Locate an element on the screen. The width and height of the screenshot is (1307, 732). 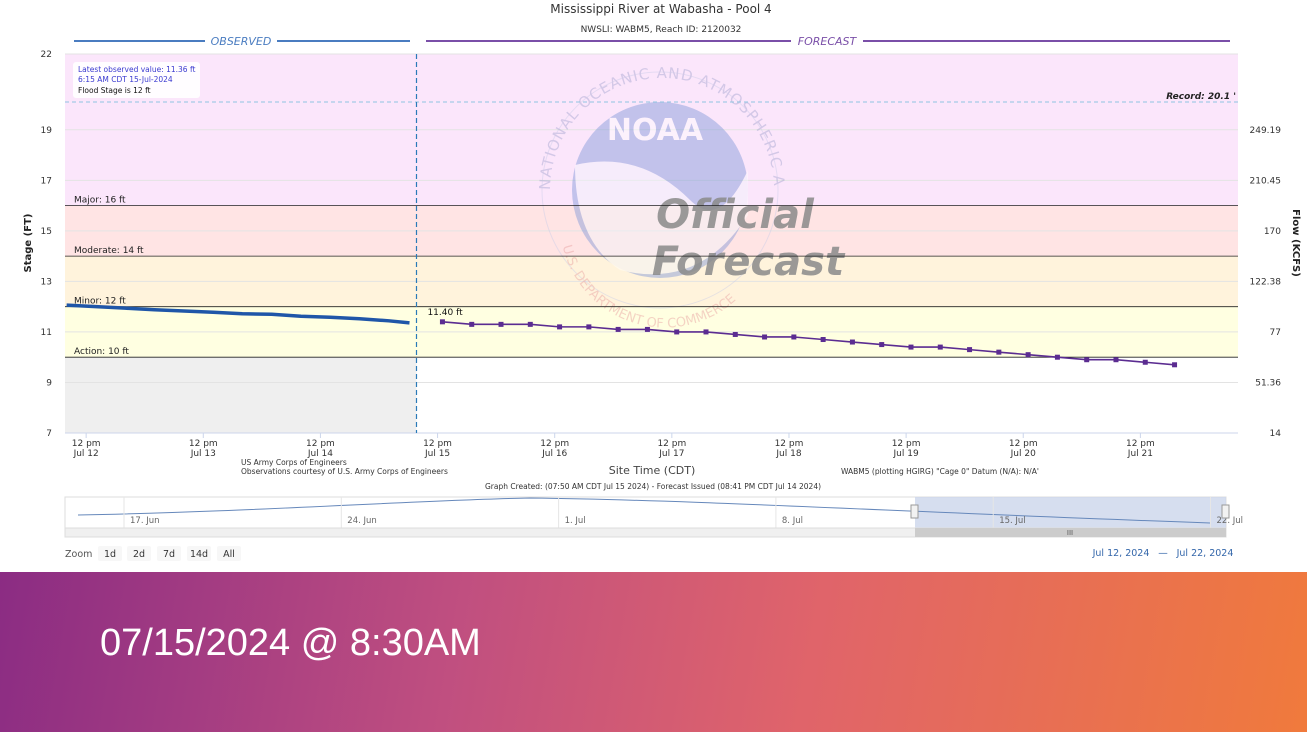
navigator-axis: 17. Jun 24. Jun 1. Jul 8. Jul 15. Jul 22. Jul is located at coordinates (683, 512).